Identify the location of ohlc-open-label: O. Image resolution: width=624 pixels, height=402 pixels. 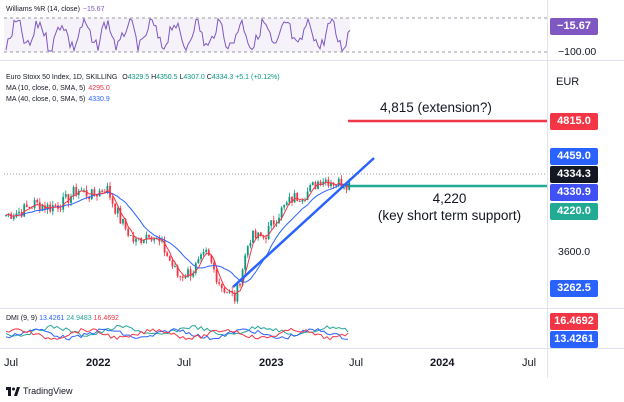
(125, 77).